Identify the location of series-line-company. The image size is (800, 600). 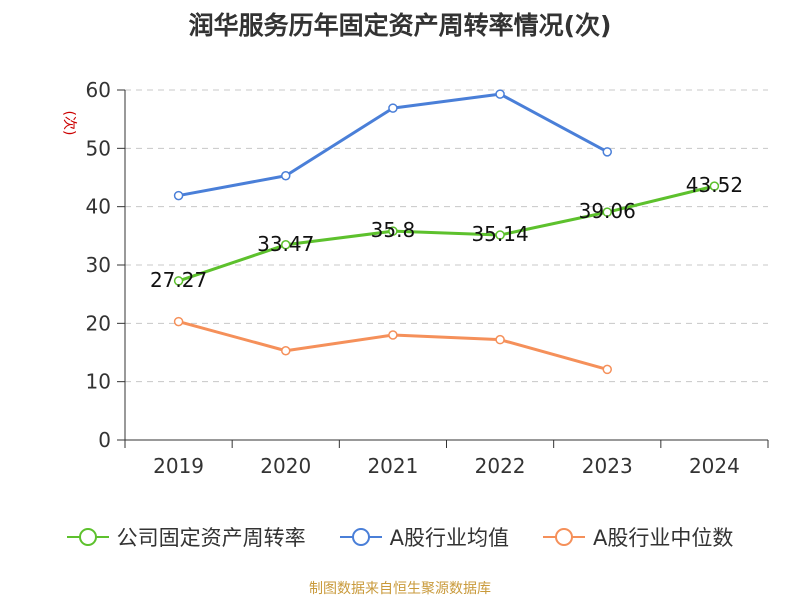
(446, 233).